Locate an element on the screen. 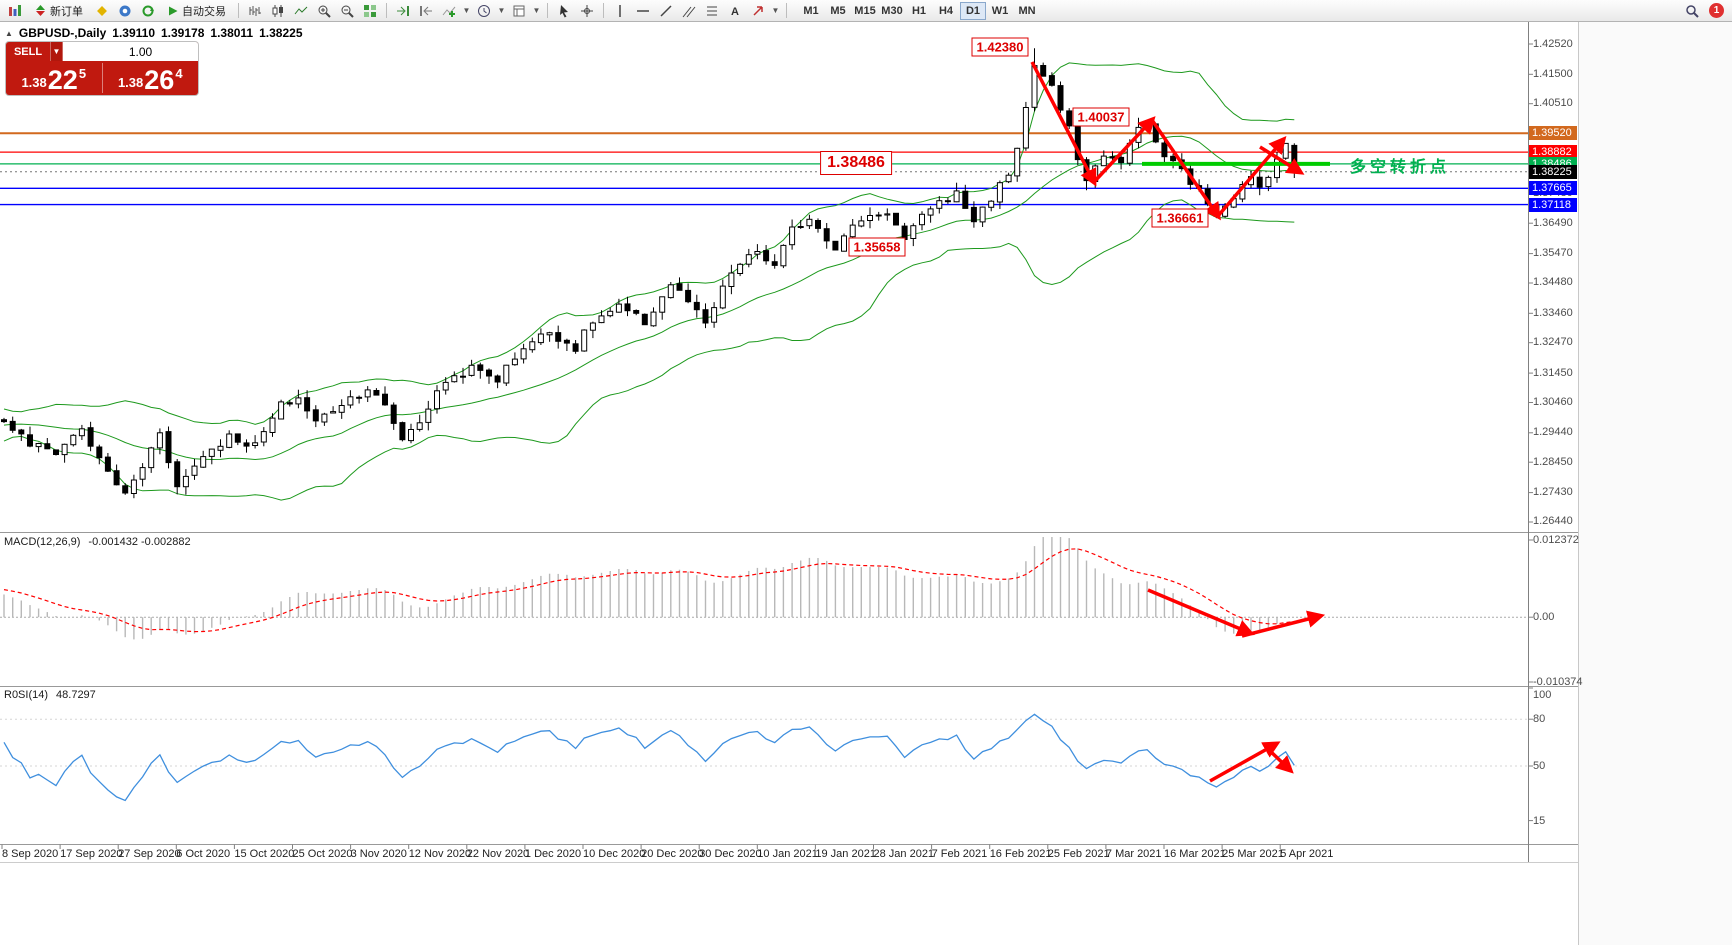 Image resolution: width=1732 pixels, height=945 pixels. tile-windows-button is located at coordinates (370, 11).